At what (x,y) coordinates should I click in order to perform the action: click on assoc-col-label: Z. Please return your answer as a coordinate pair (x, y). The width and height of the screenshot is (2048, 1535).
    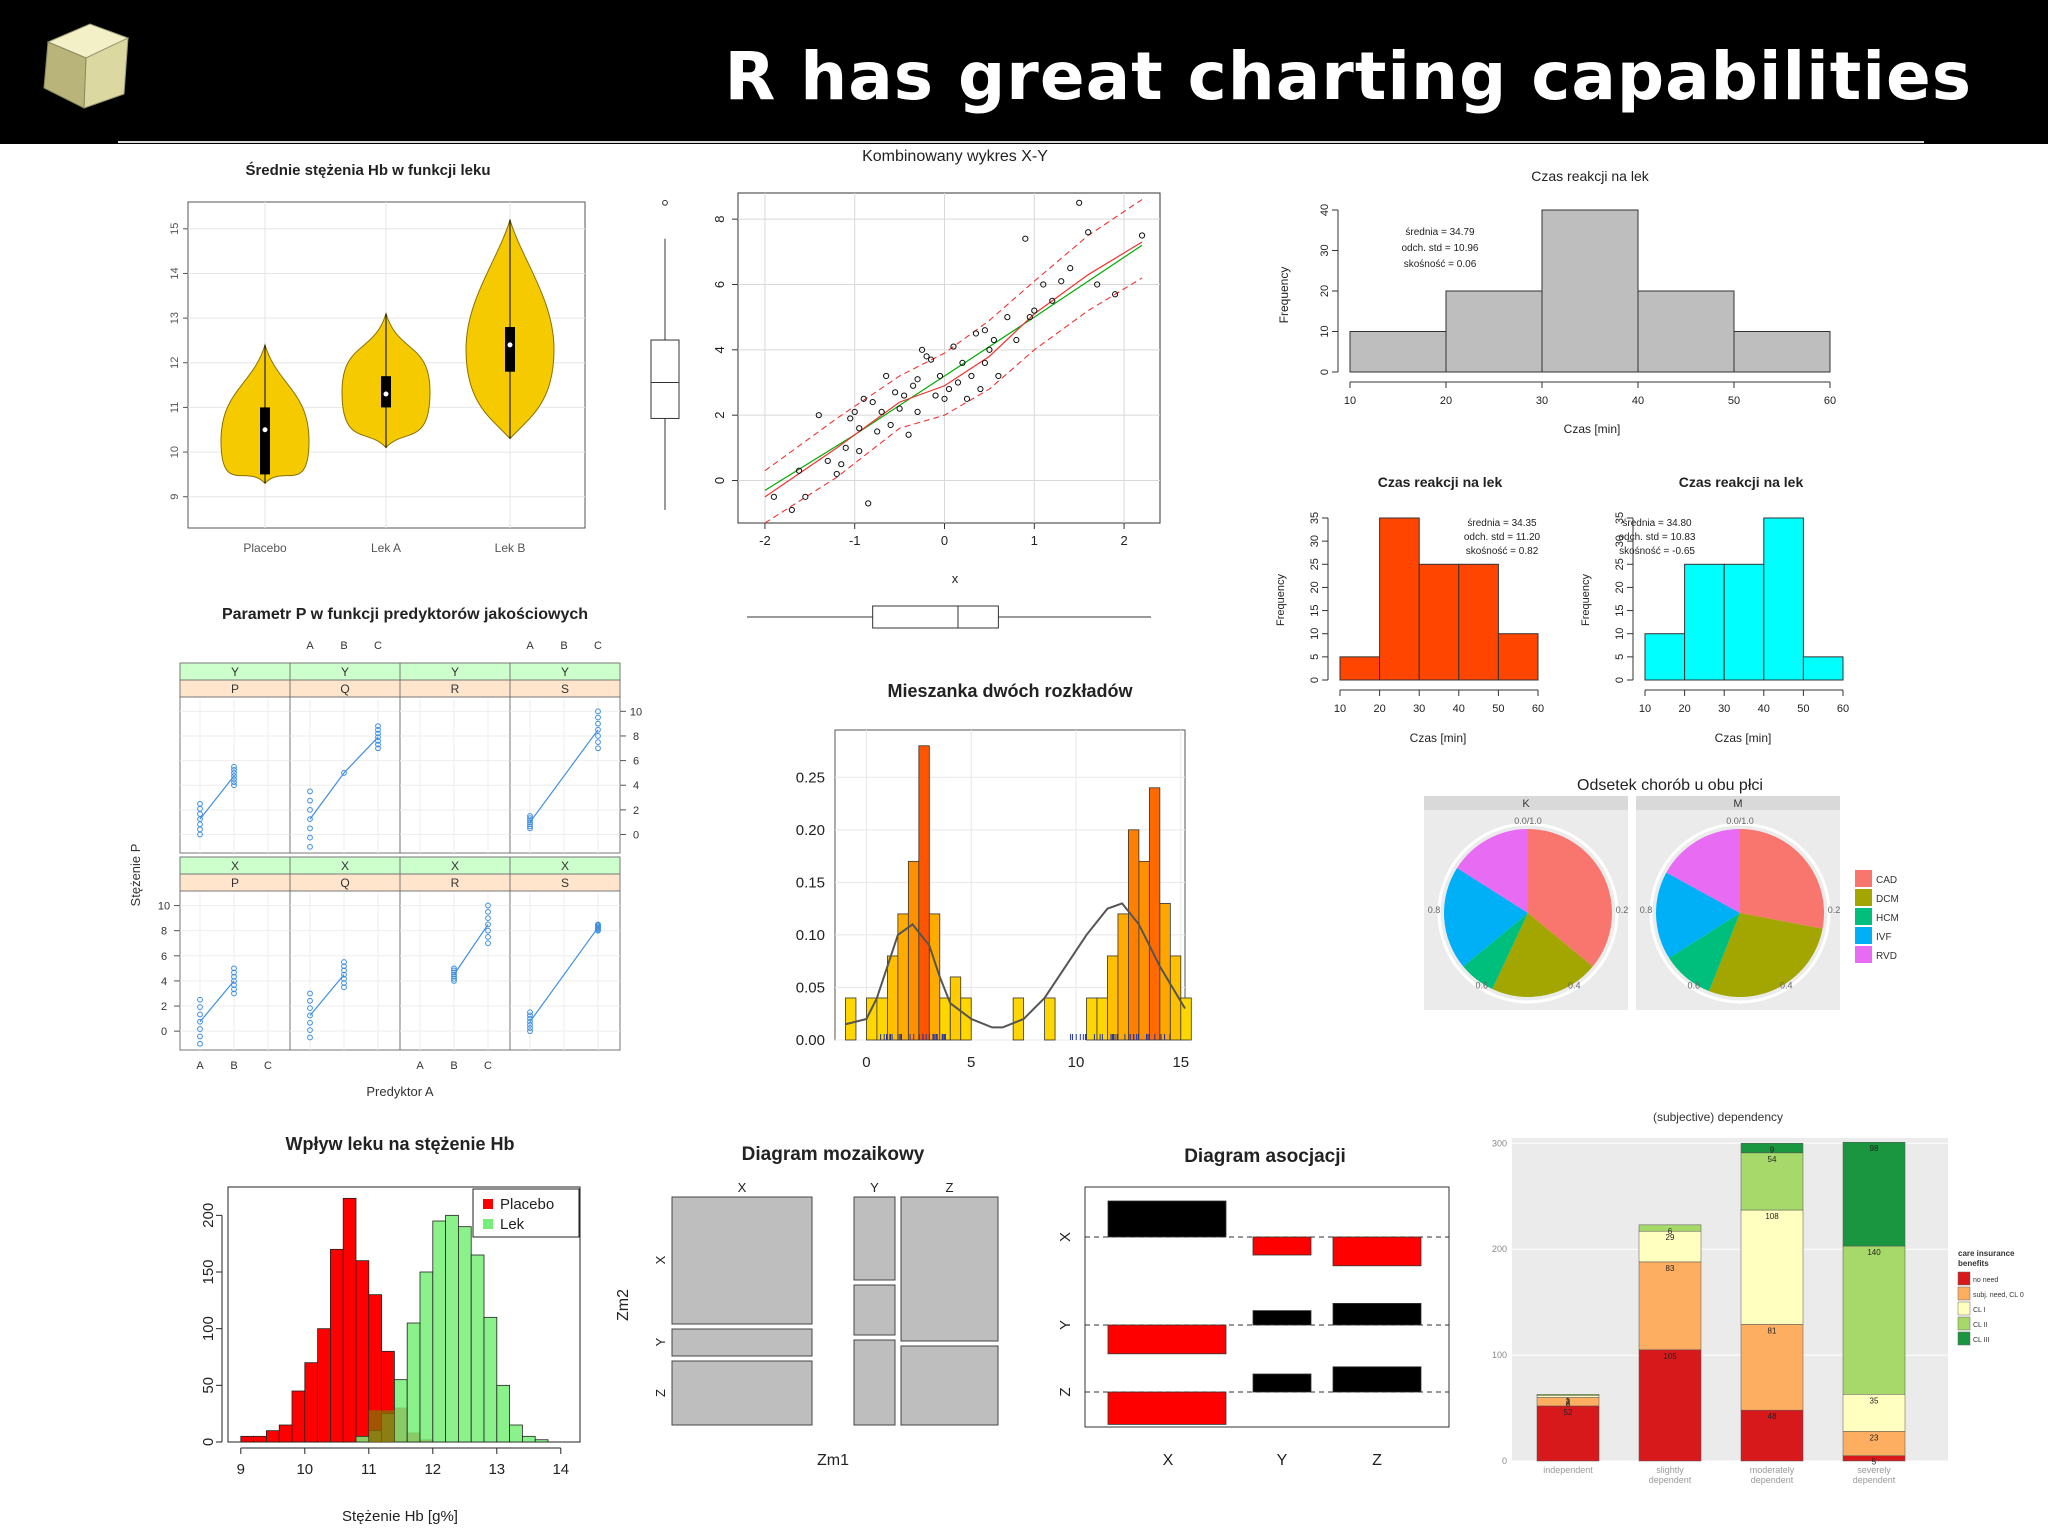
    Looking at the image, I should click on (1377, 1460).